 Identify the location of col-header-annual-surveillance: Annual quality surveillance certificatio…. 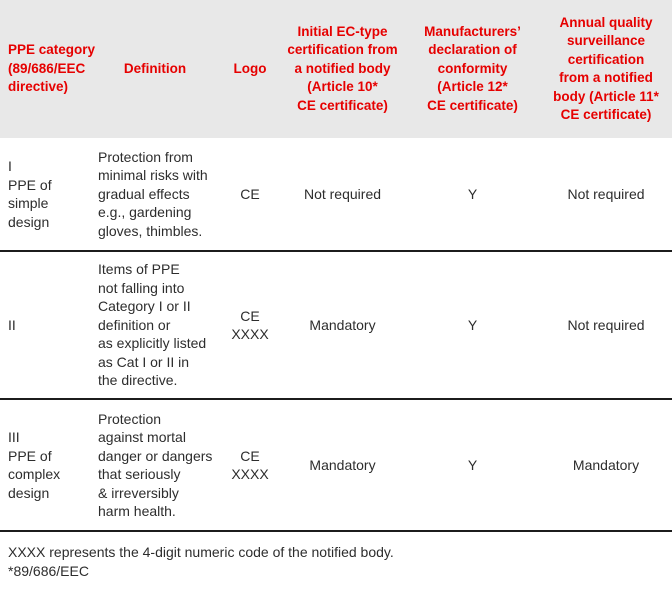
(606, 68).